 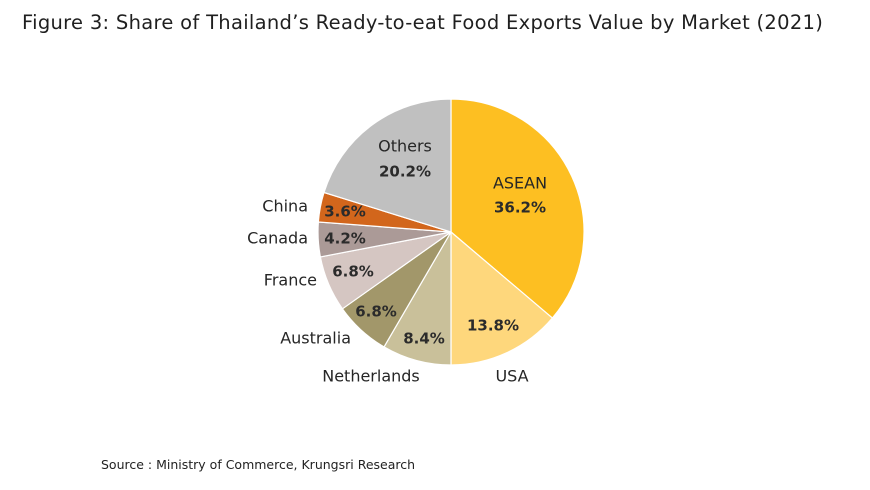 I want to click on slice-value-others: 20.2%, so click(x=405, y=172).